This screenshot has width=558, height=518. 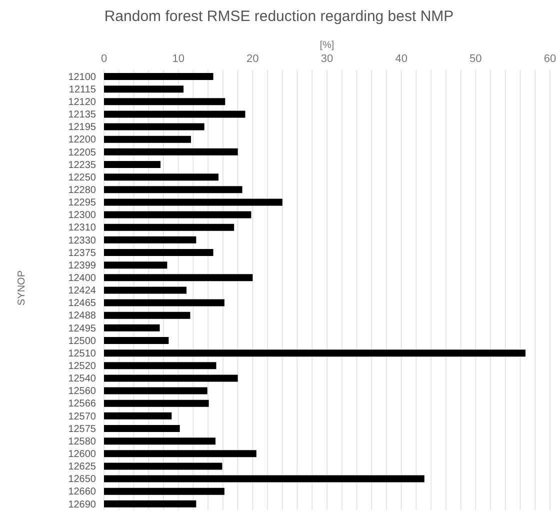 What do you see at coordinates (82, 429) in the screenshot?
I see `y-tick-label: 12575` at bounding box center [82, 429].